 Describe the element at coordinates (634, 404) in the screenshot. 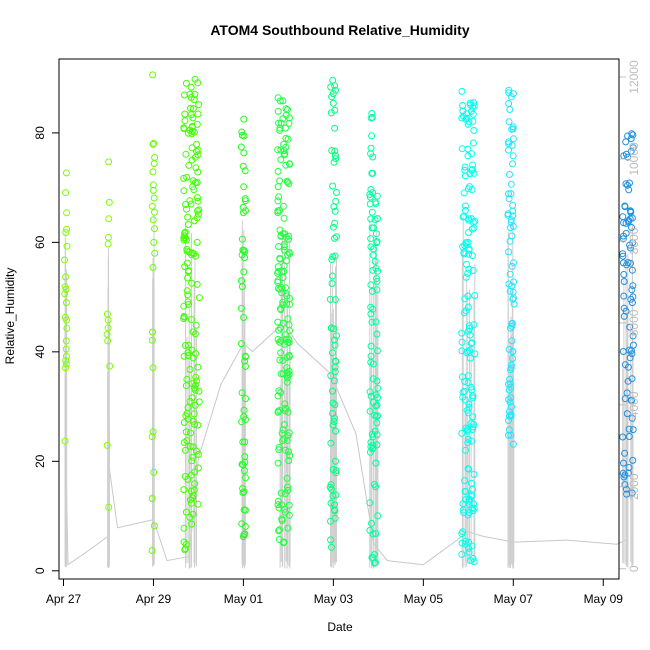

I see `y2-tick-label: 4000` at that location.